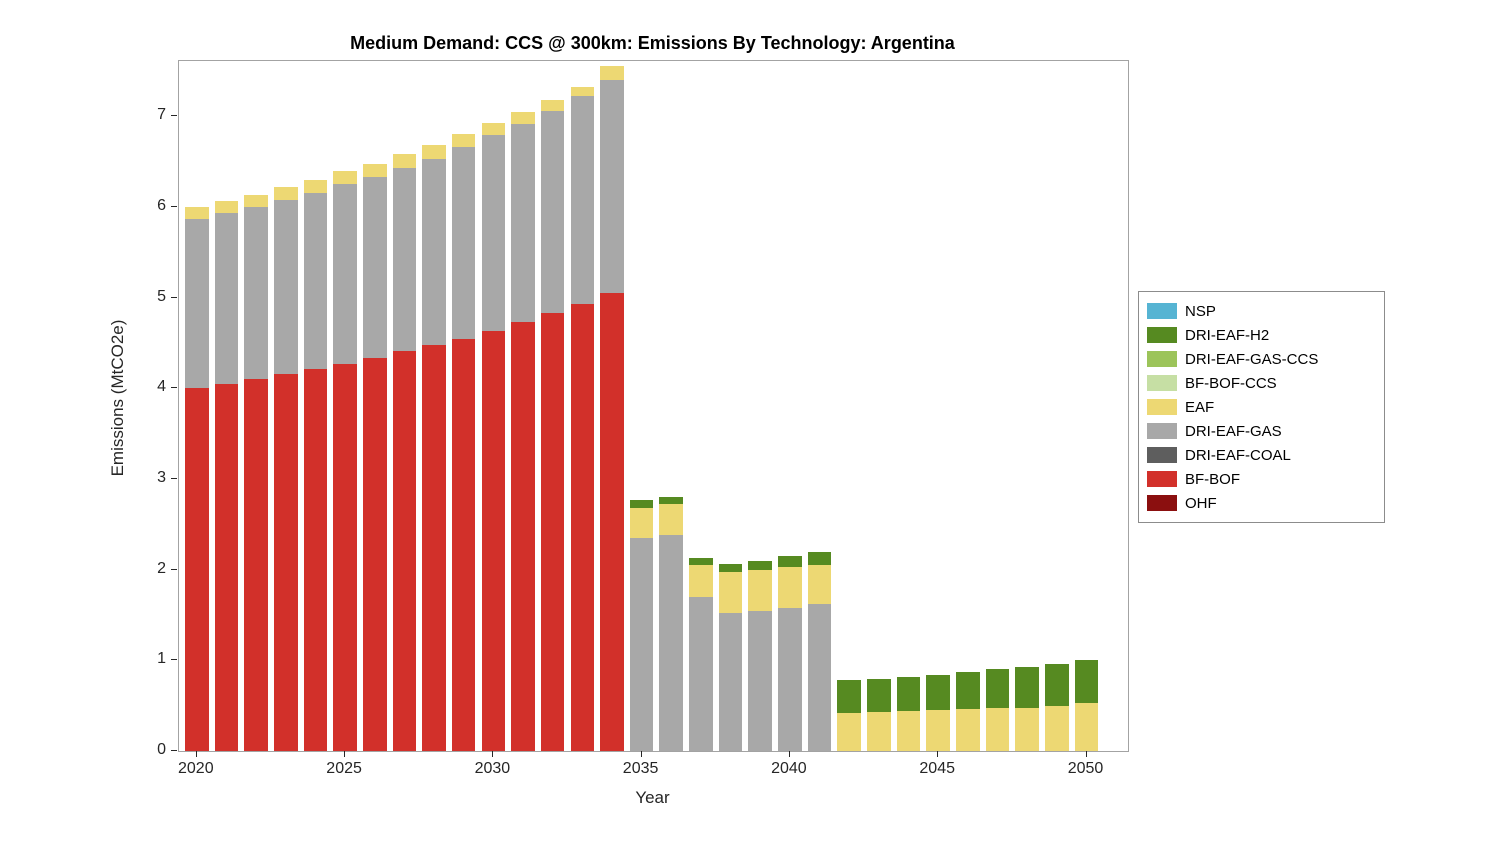 The image size is (1500, 844). I want to click on y-tick-label: 7, so click(161, 115).